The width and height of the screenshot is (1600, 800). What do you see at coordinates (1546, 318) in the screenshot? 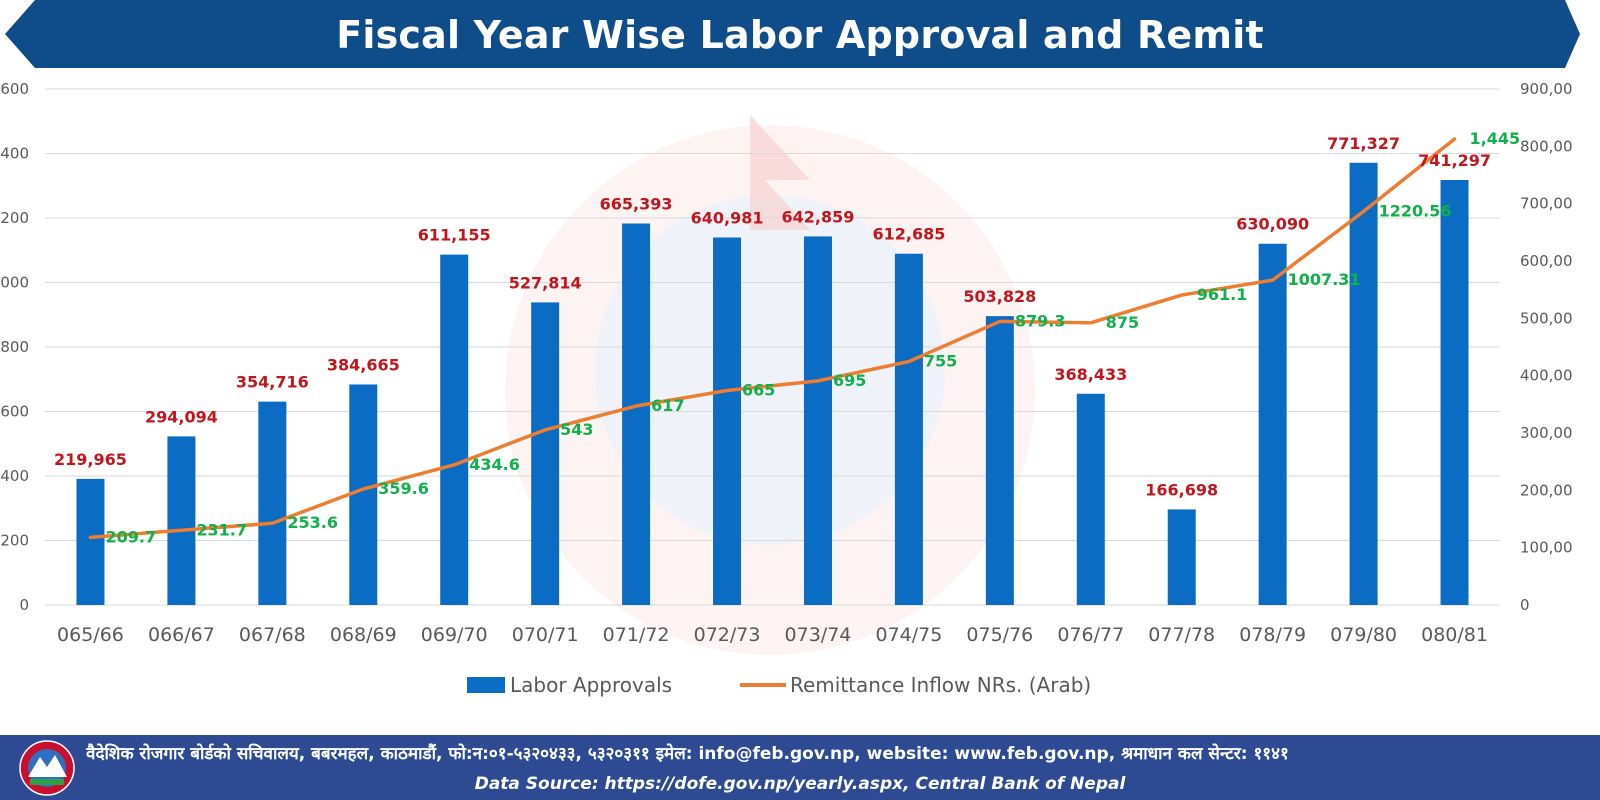
I see `right-axis-tick: 500,00` at bounding box center [1546, 318].